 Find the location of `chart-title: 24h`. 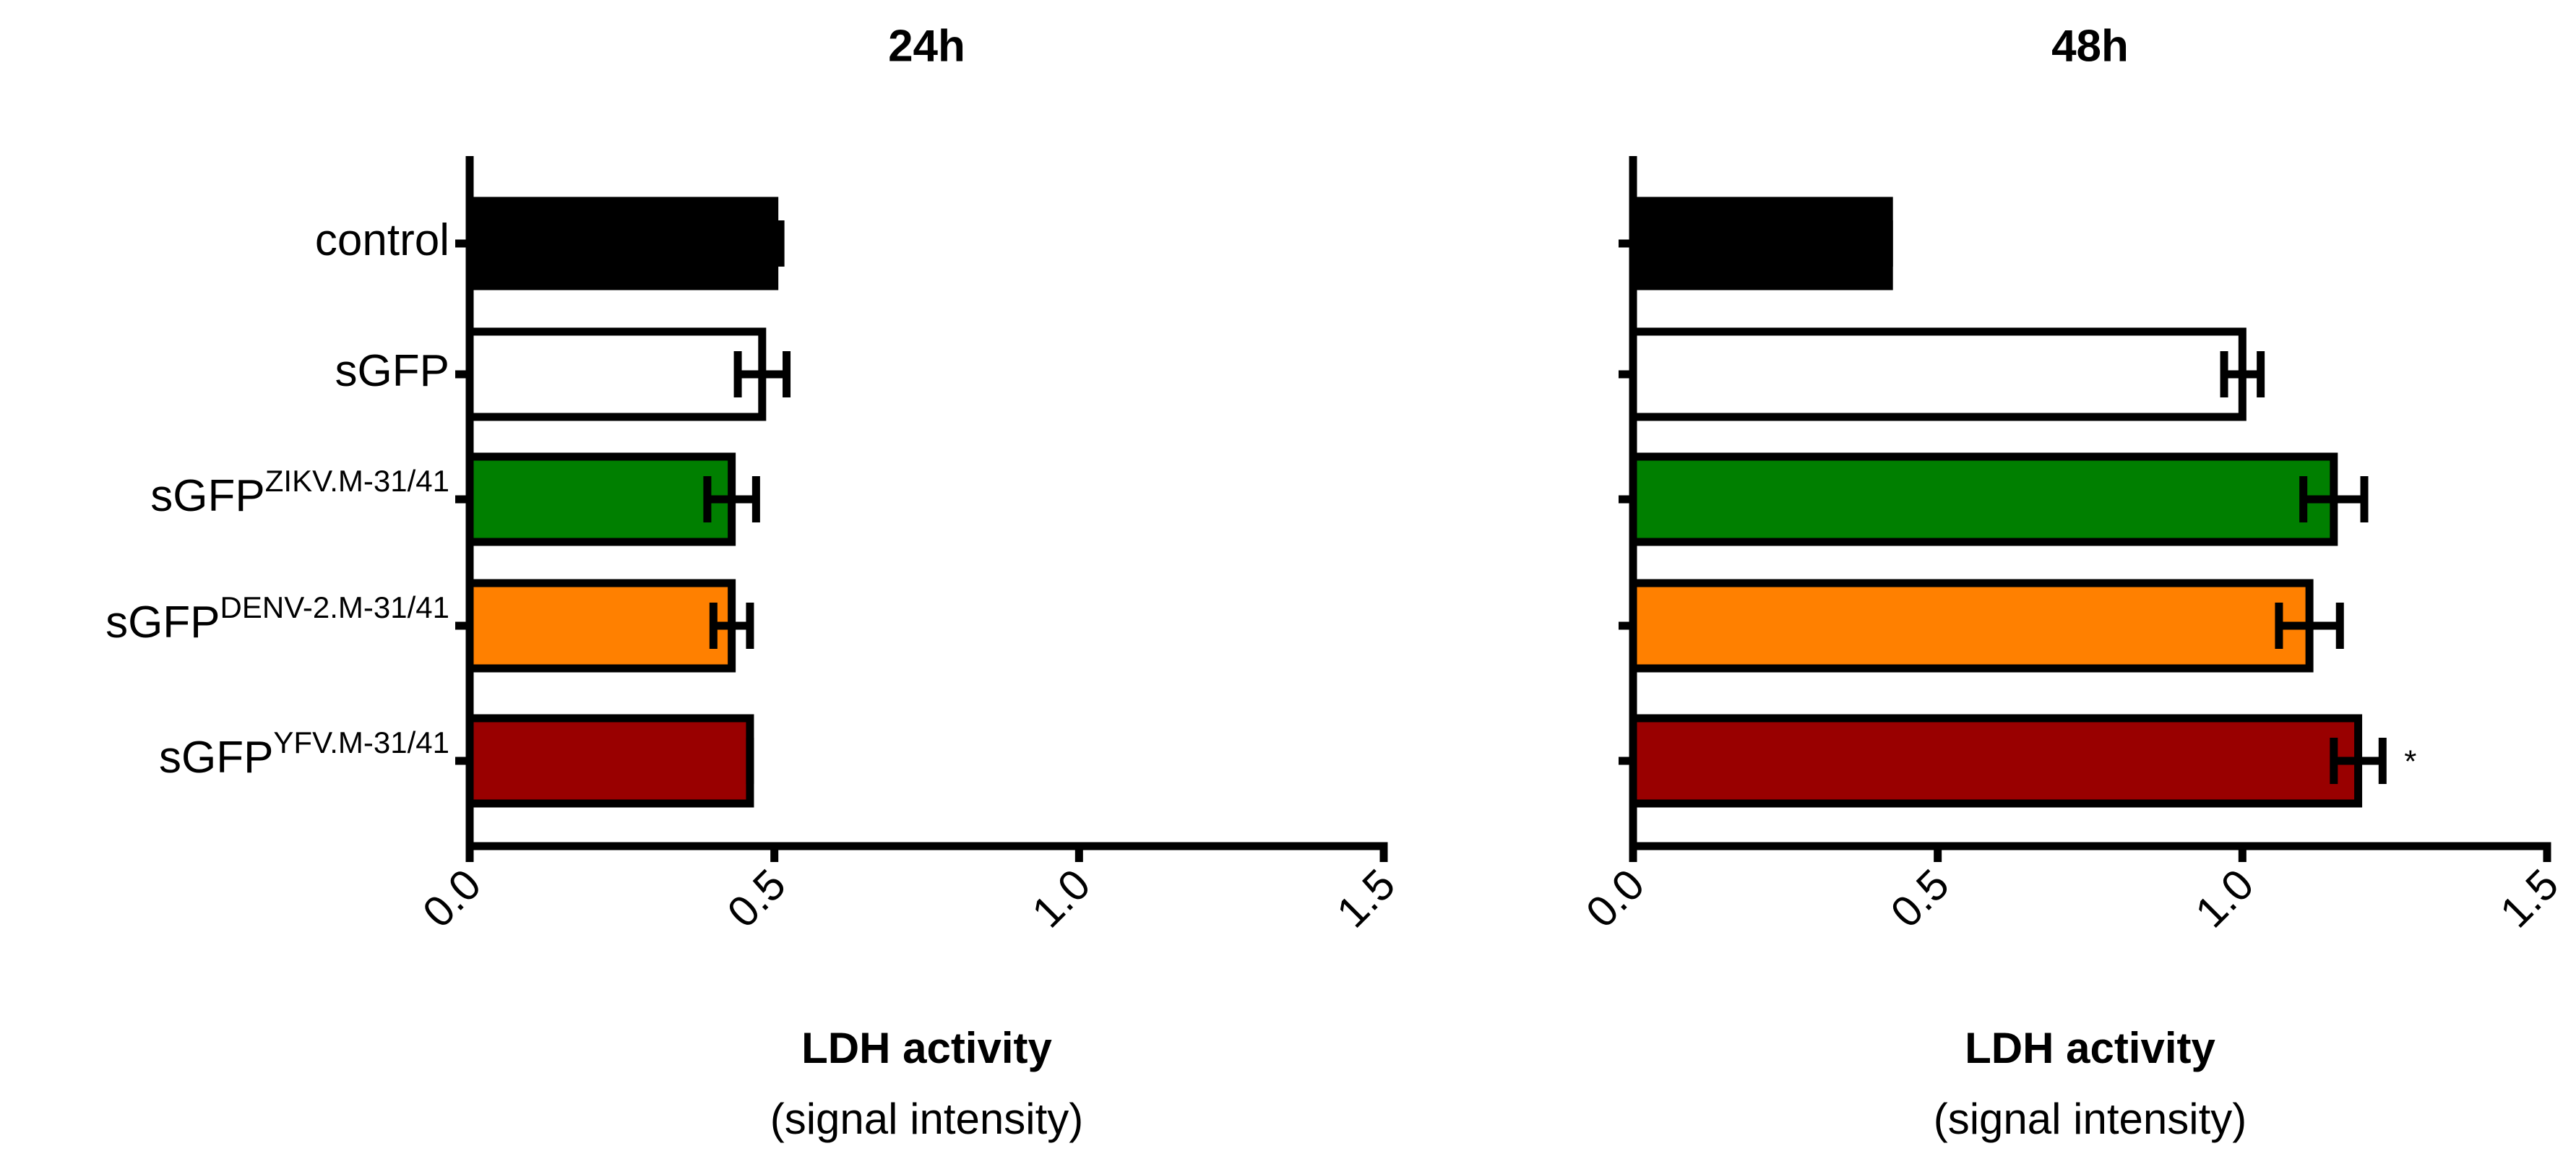

chart-title: 24h is located at coordinates (926, 46).